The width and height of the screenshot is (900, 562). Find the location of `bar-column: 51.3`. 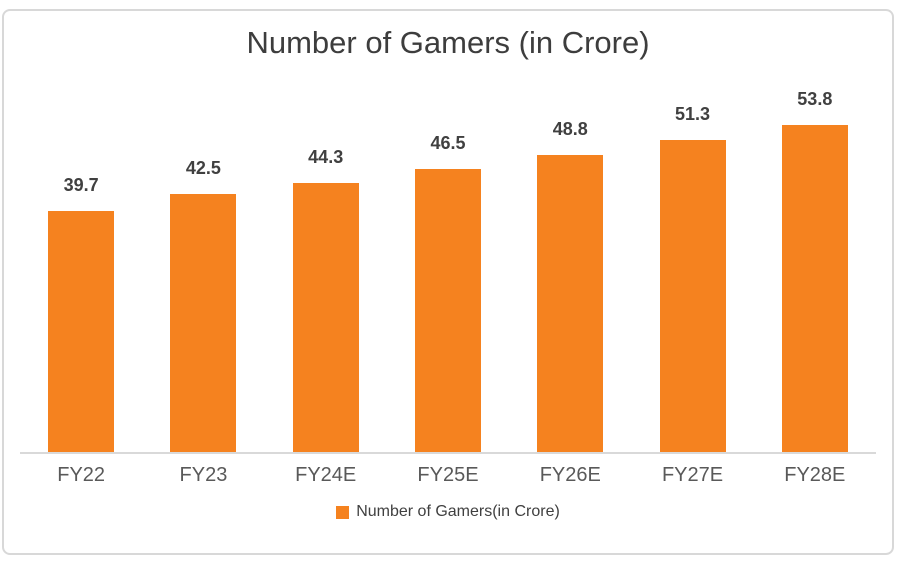

bar-column: 51.3 is located at coordinates (692, 265).